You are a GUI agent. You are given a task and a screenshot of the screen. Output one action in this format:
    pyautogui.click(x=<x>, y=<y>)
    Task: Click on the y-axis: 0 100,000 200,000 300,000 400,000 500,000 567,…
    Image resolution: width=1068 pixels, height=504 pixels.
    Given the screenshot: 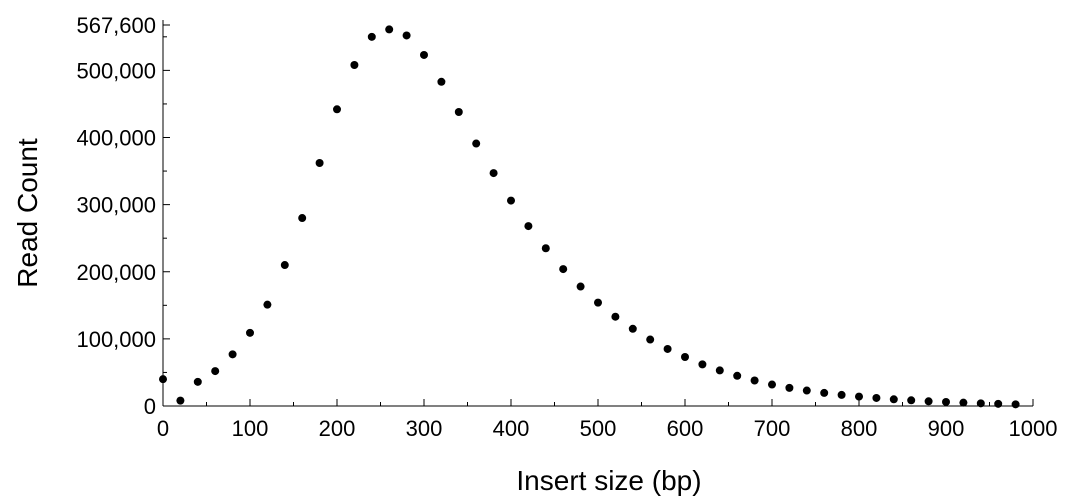 What is the action you would take?
    pyautogui.click(x=123, y=216)
    